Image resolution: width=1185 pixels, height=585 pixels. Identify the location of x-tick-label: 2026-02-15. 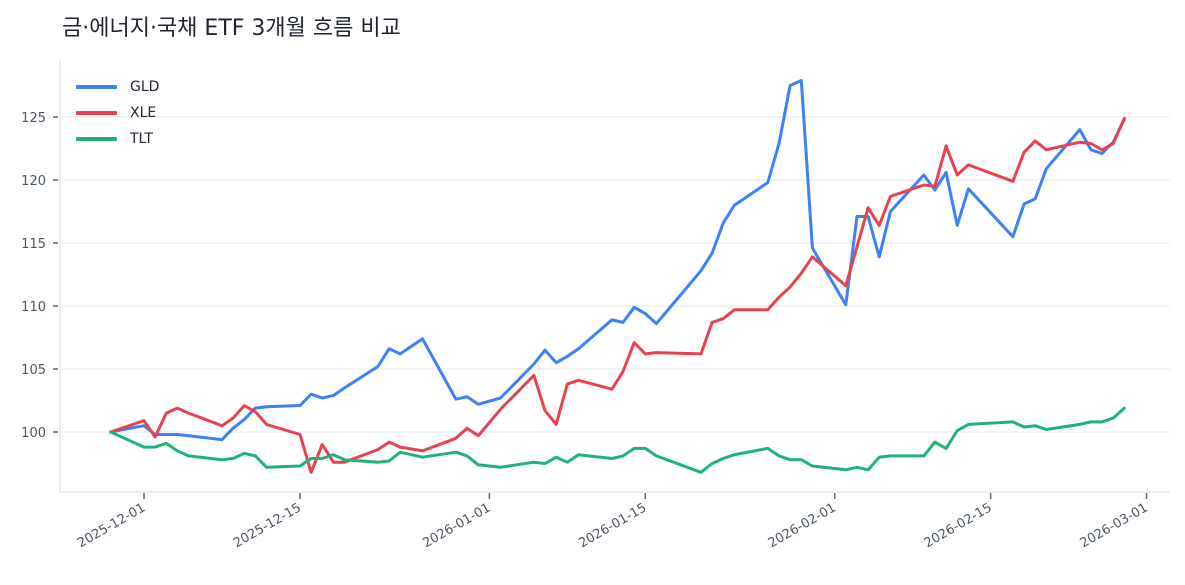
(958, 525).